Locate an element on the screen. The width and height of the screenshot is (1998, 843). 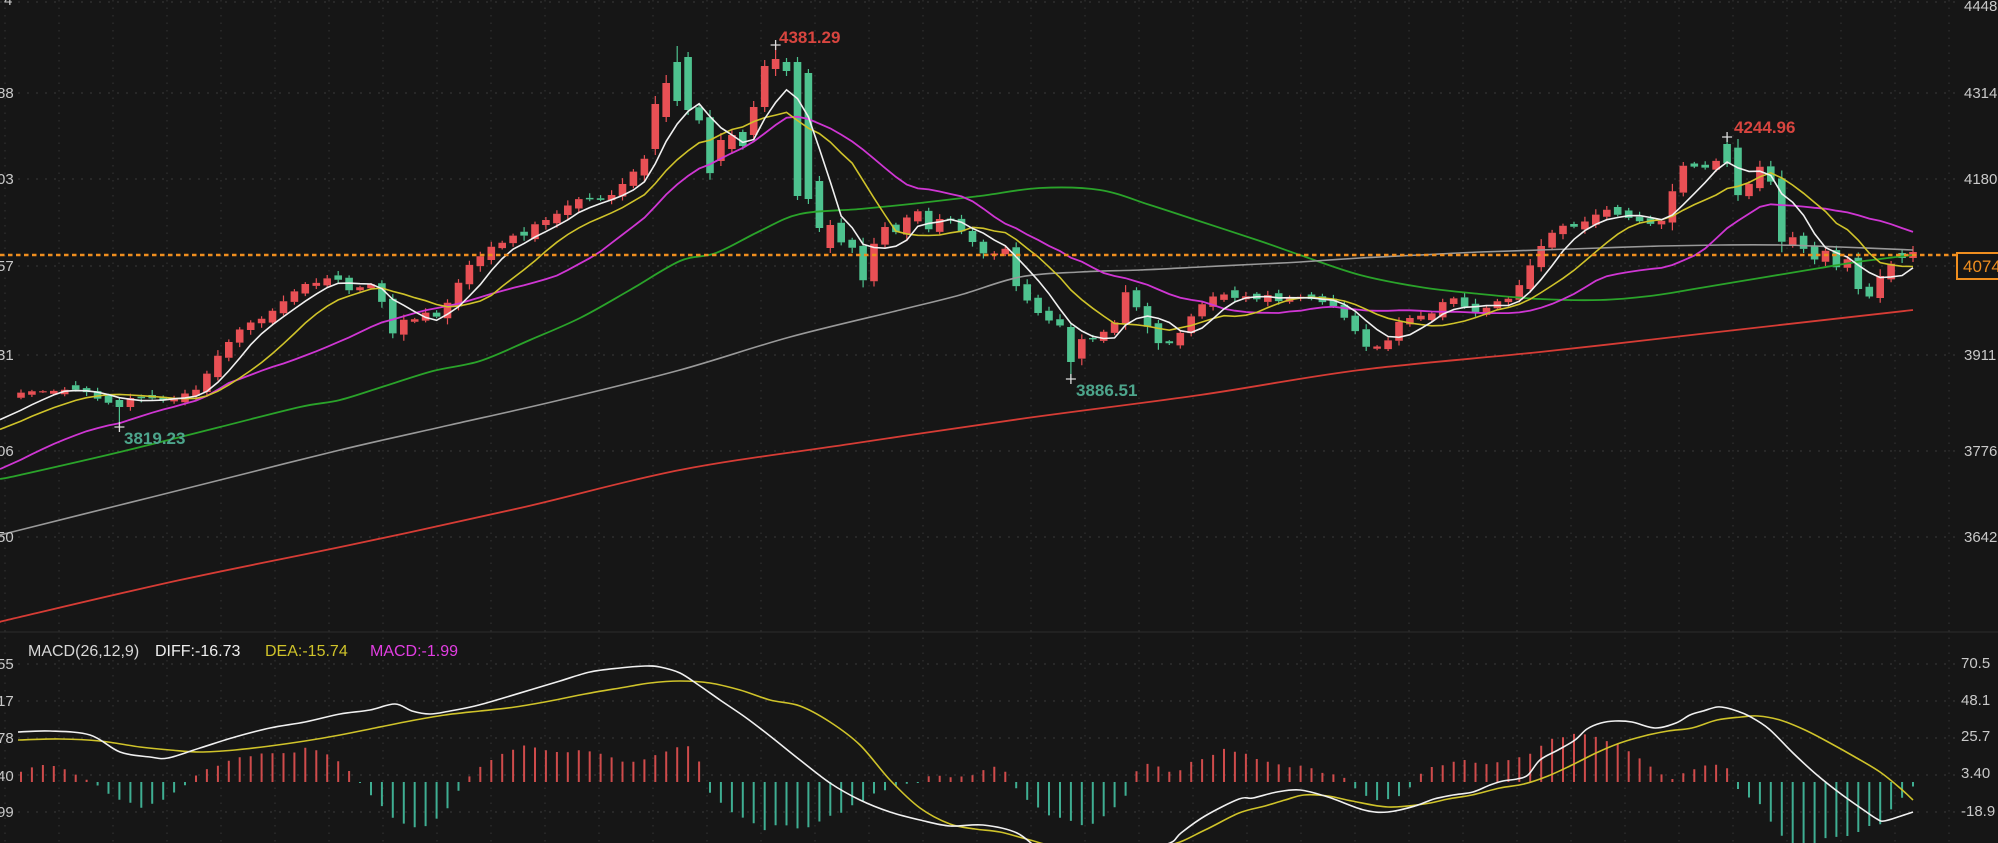
svg-text: 03 is located at coordinates (7, 179).